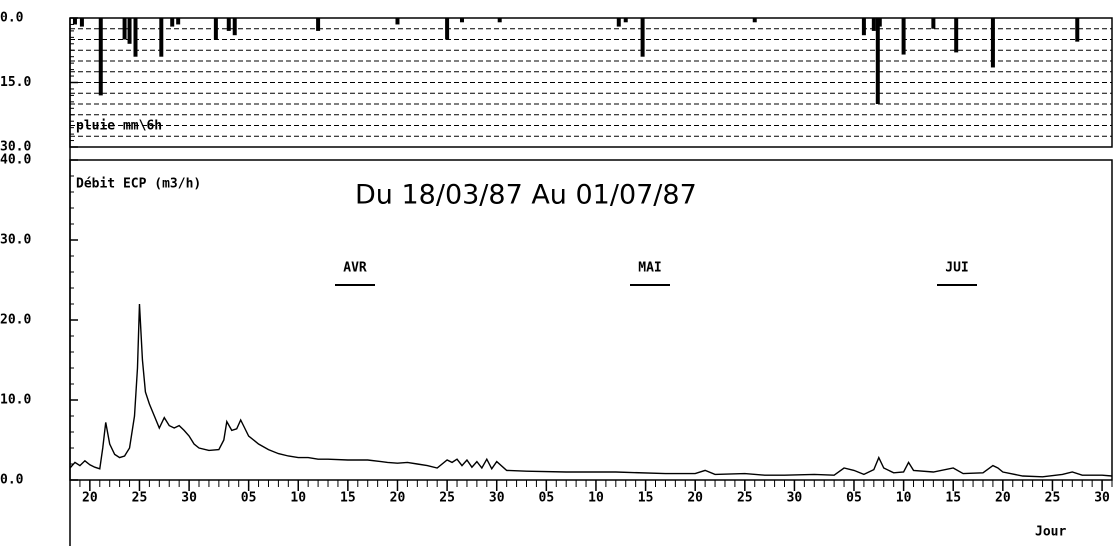  I want to click on y-tick-label: 10.0, so click(15, 400).